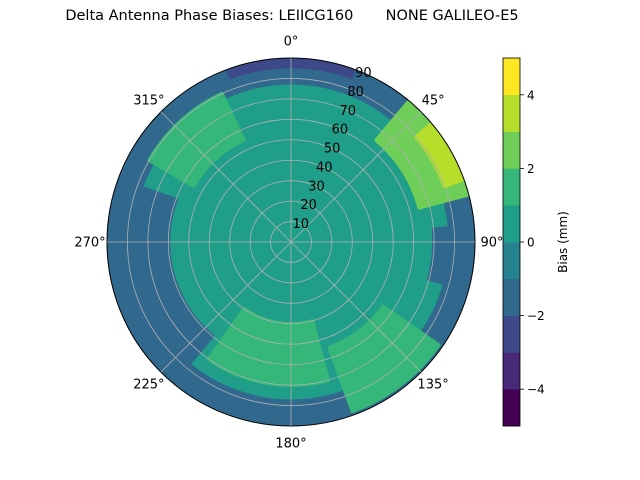 This screenshot has width=640, height=480. What do you see at coordinates (290, 444) in the screenshot?
I see `angle-tick-label: 180°` at bounding box center [290, 444].